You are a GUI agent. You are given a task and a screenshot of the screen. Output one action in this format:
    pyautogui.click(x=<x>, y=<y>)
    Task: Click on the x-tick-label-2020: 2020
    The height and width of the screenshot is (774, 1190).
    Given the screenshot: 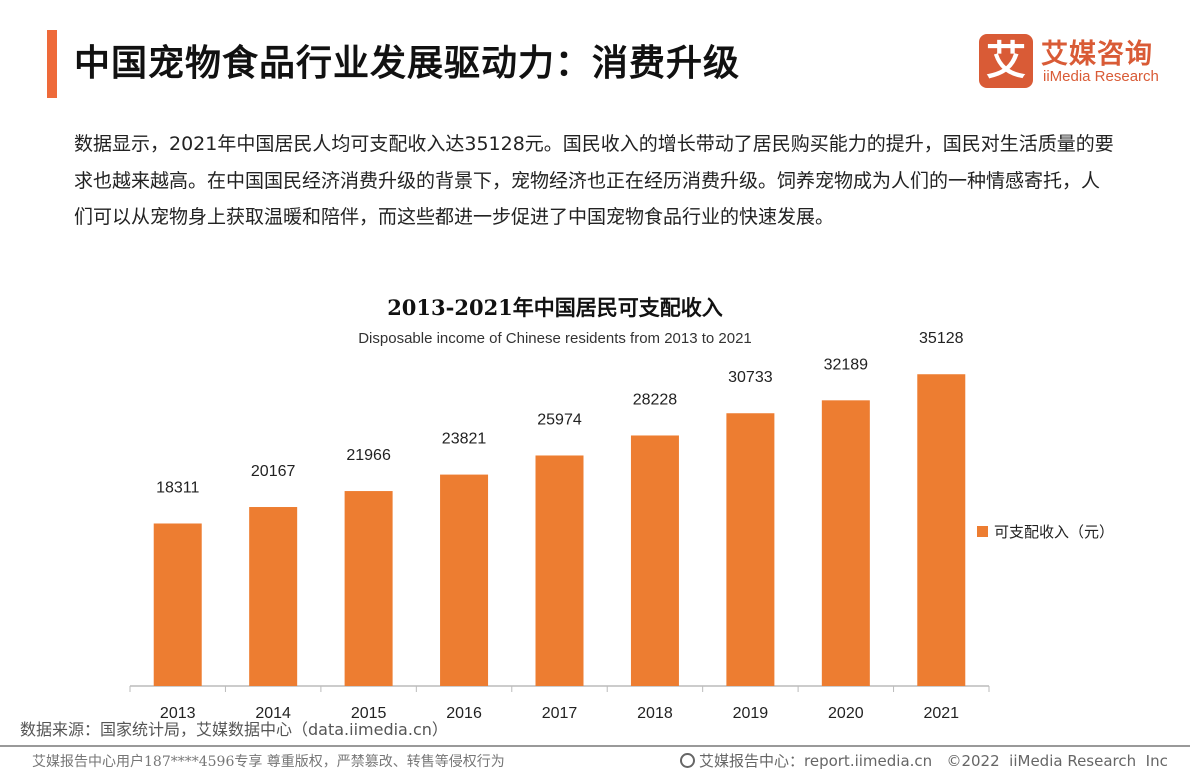 What is the action you would take?
    pyautogui.click(x=846, y=713)
    